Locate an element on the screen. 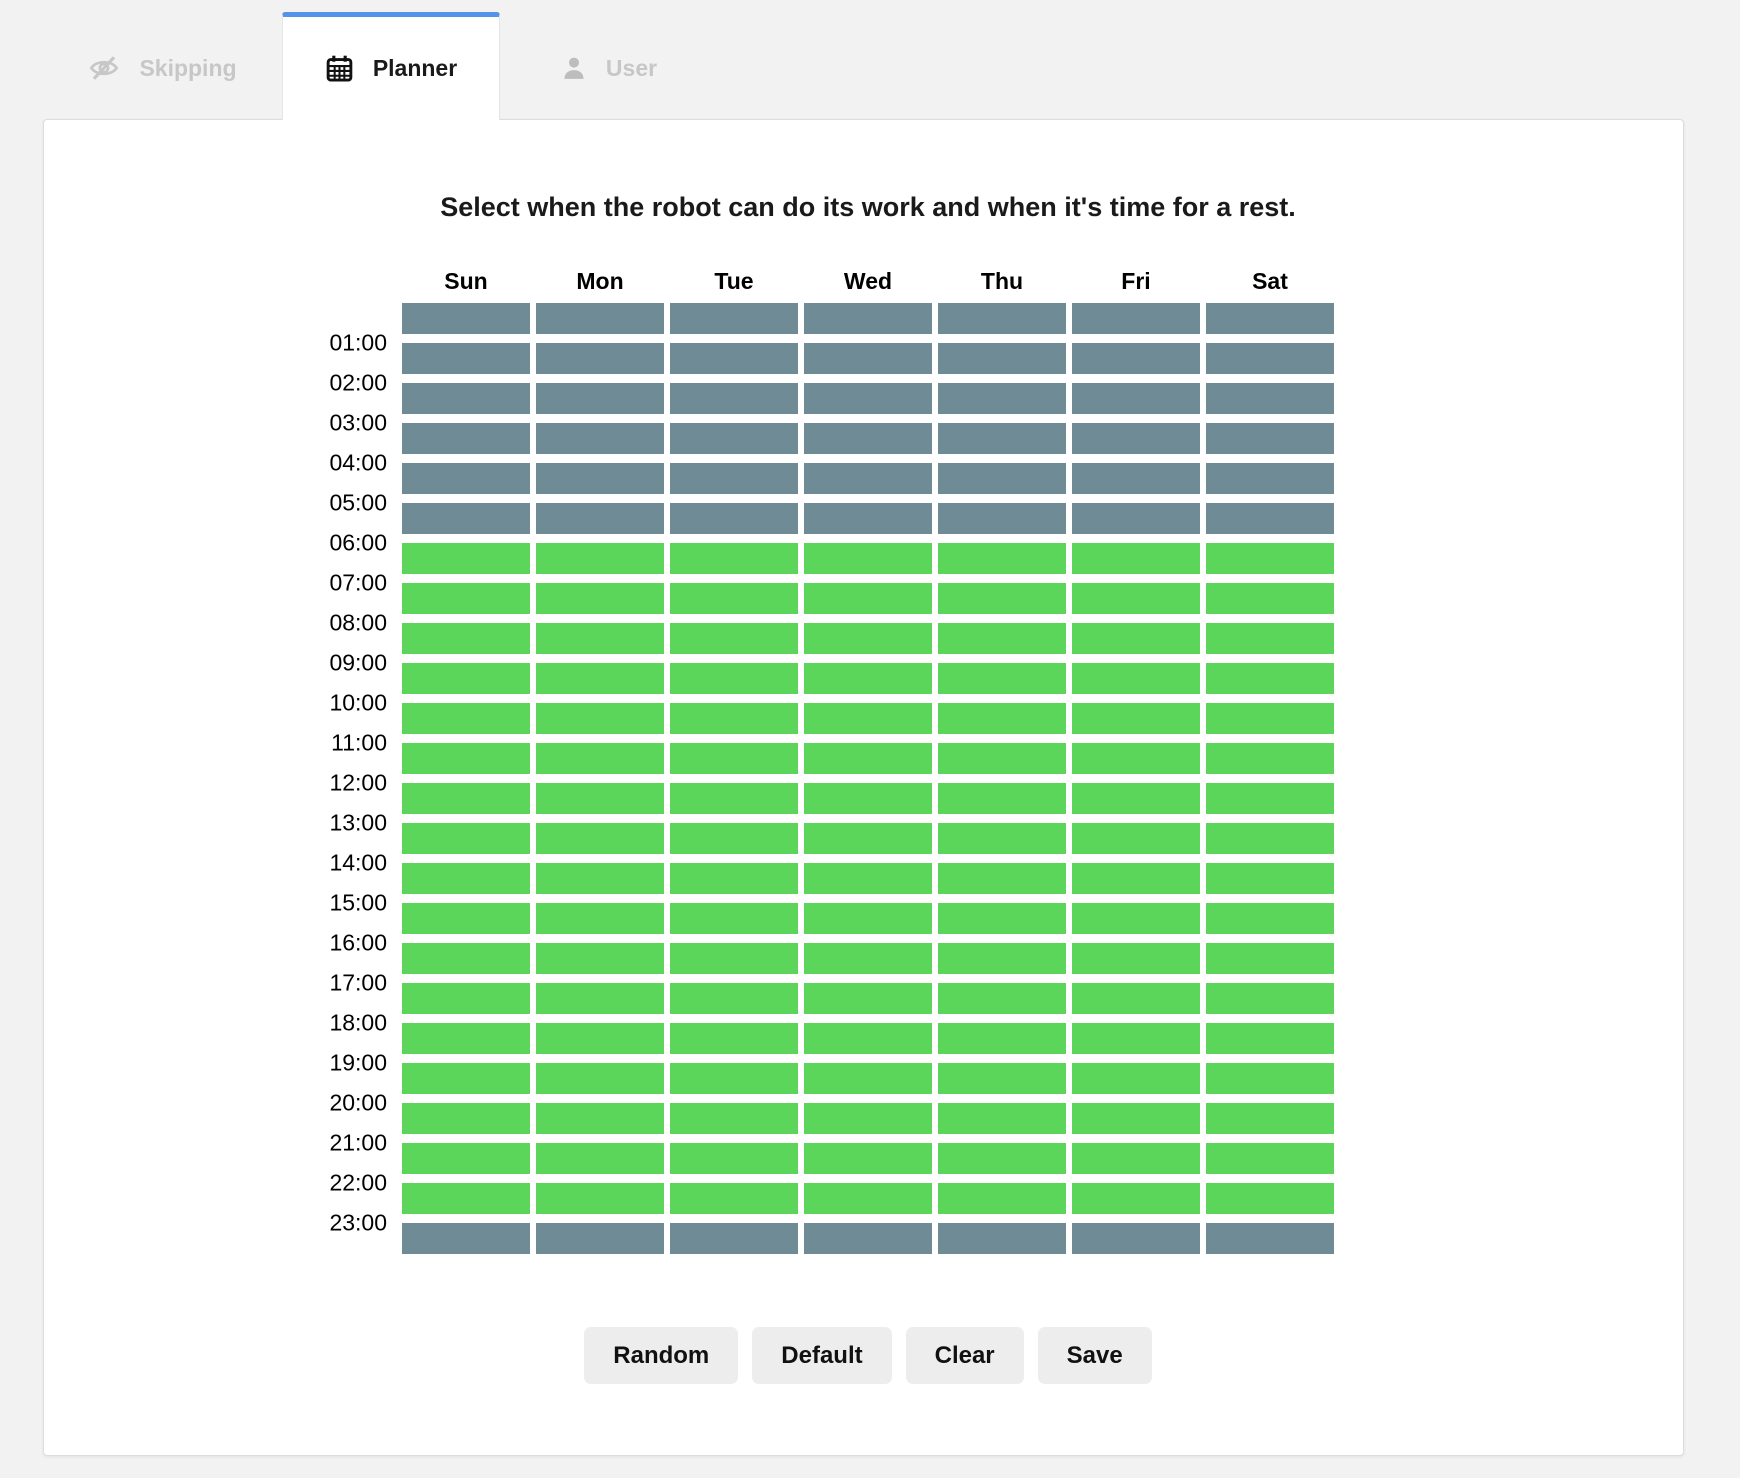 This screenshot has width=1740, height=1478. save-button: Save is located at coordinates (1094, 1355).